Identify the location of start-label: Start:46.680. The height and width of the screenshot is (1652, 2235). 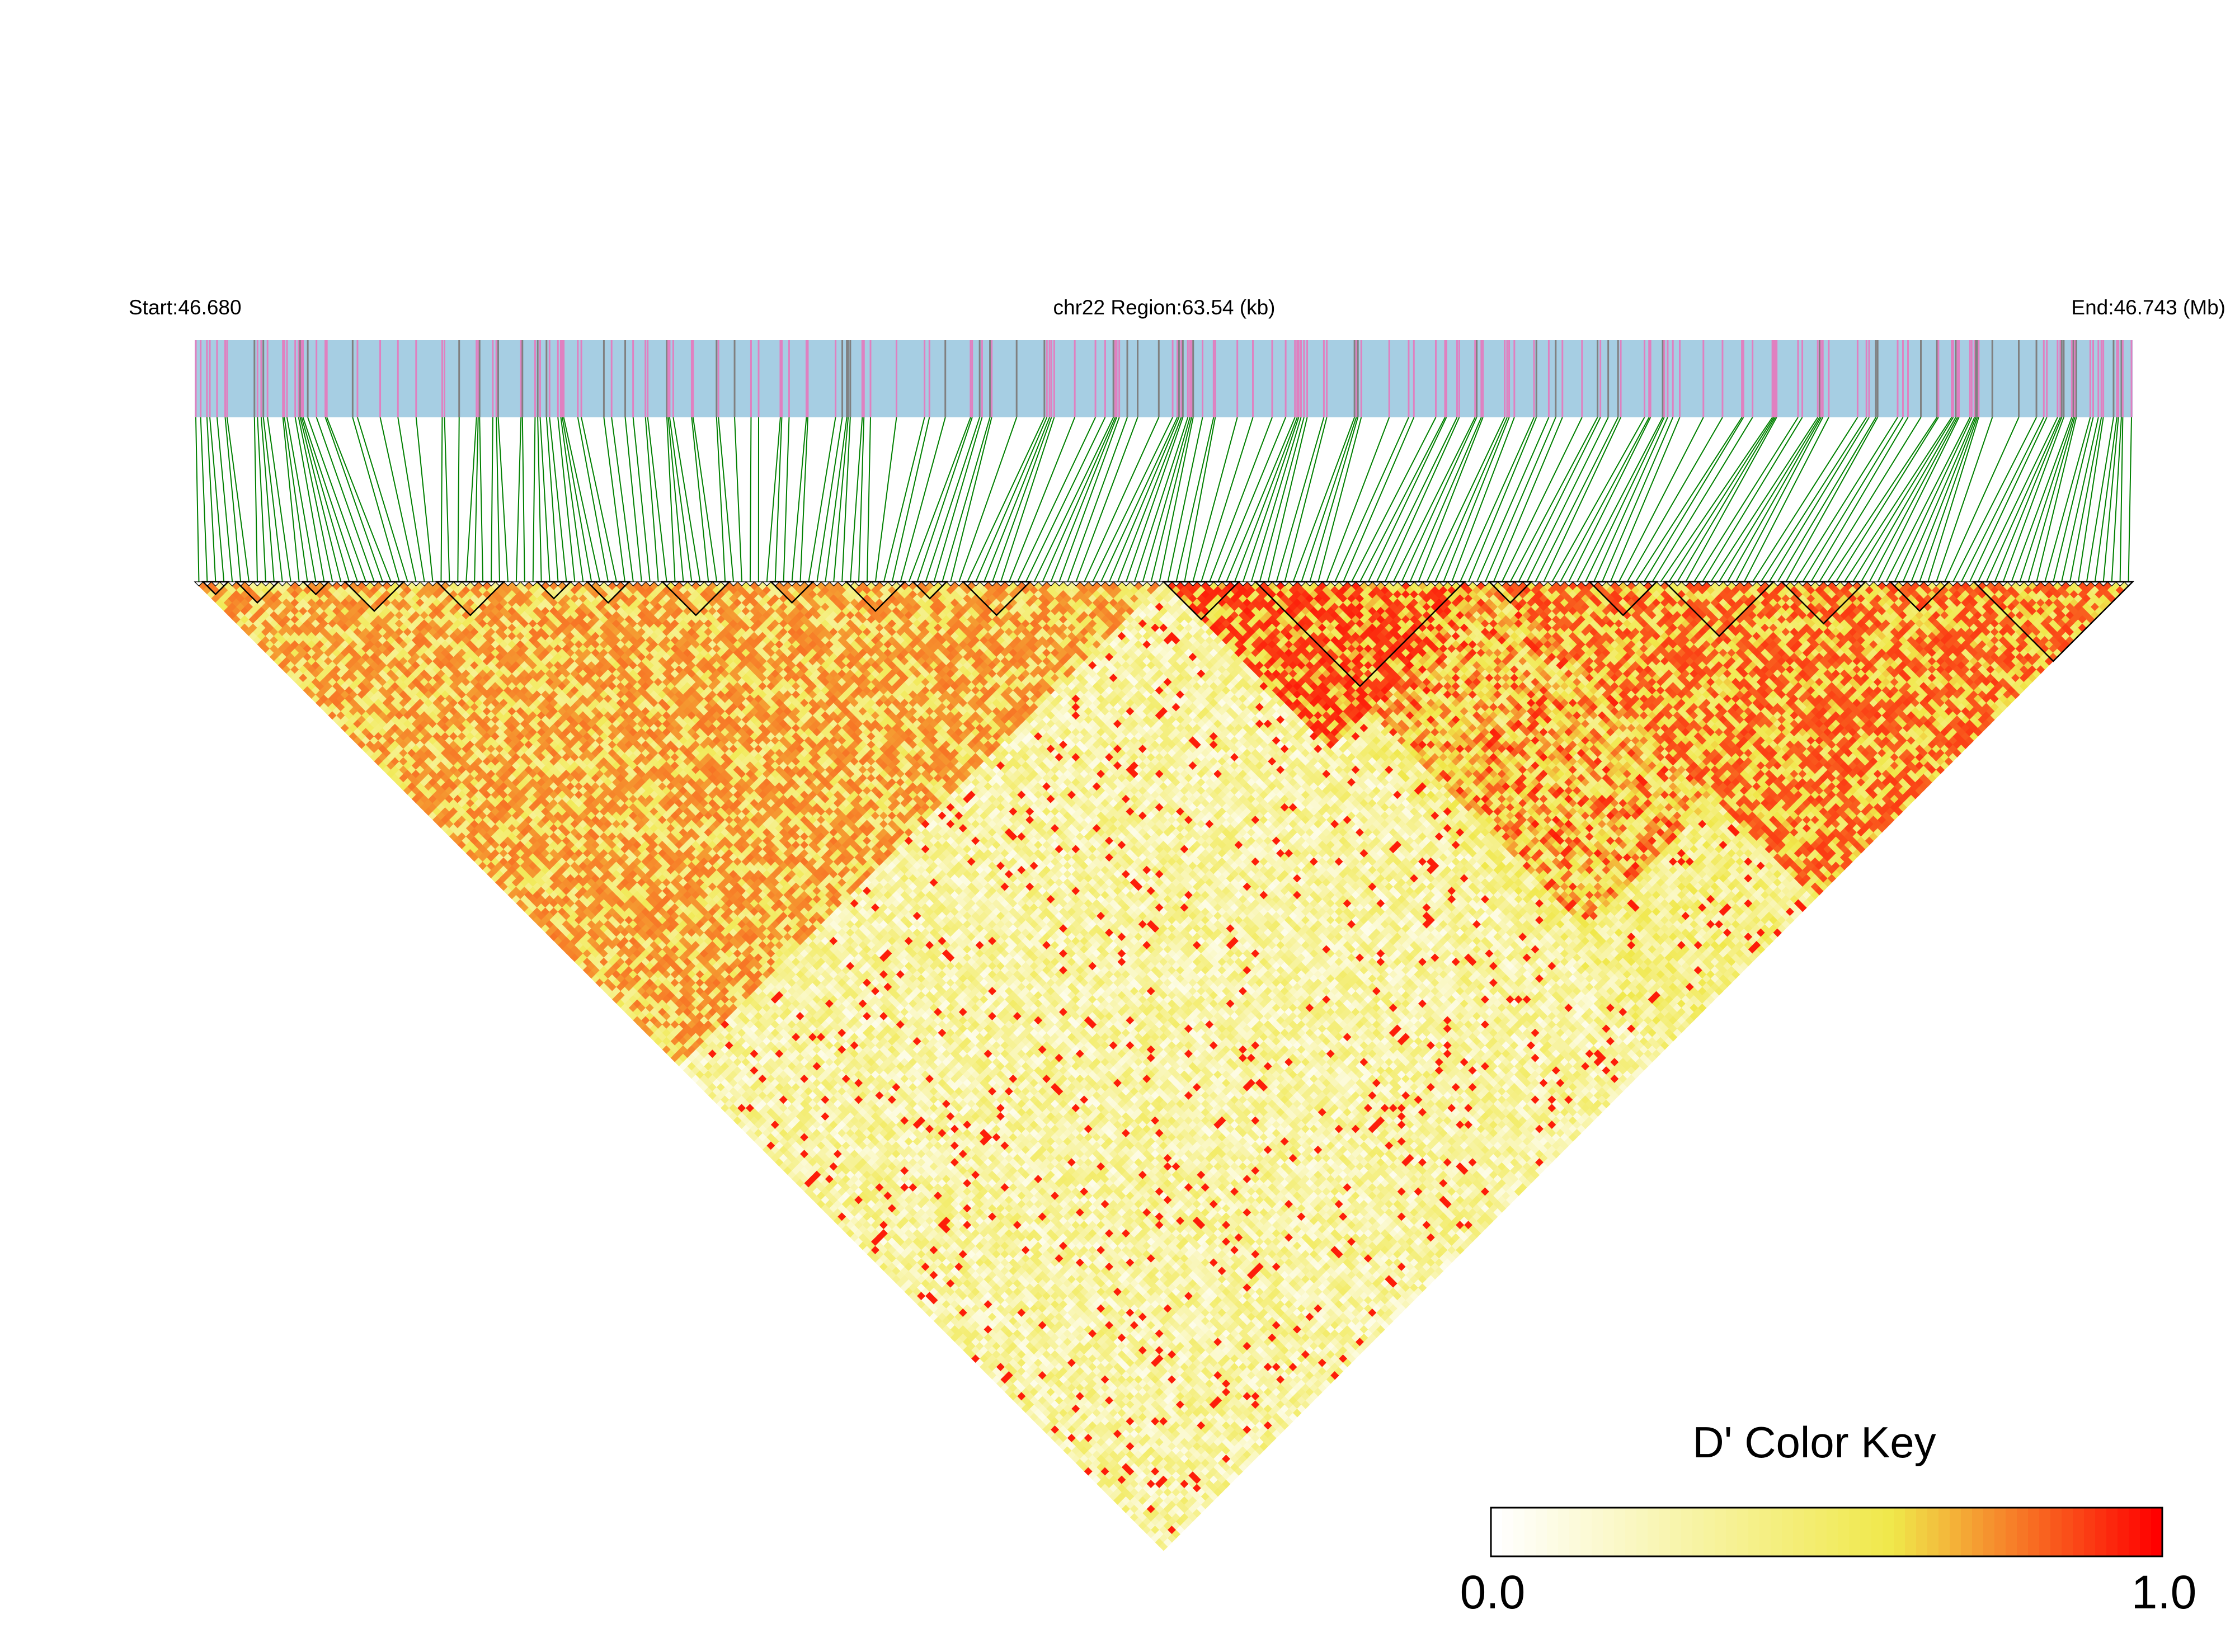
(185, 308).